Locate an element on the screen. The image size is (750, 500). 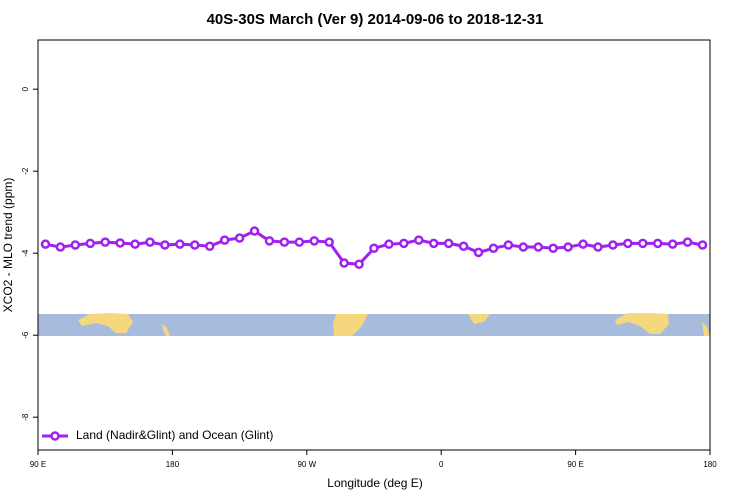
y-tick-label: 0 is located at coordinates (25, 88).